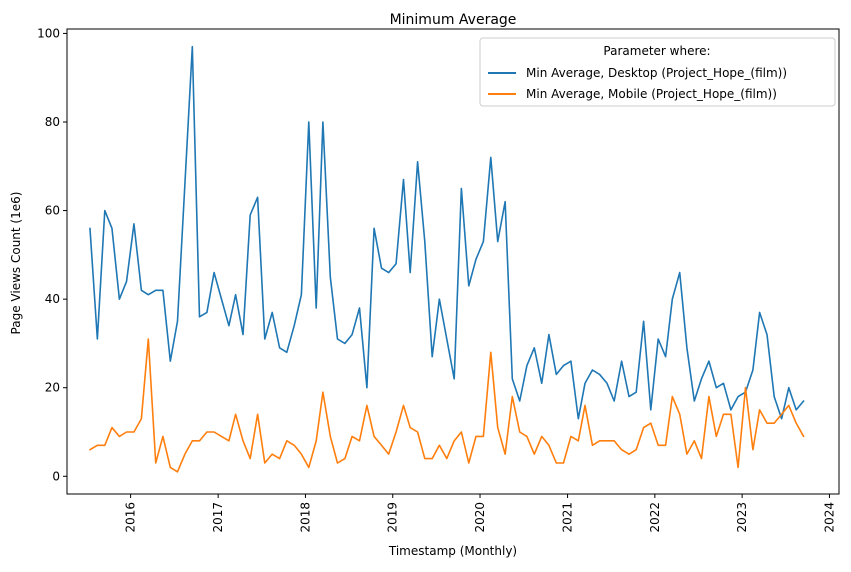 The height and width of the screenshot is (572, 851). I want to click on x-tick-label: 2022, so click(655, 517).